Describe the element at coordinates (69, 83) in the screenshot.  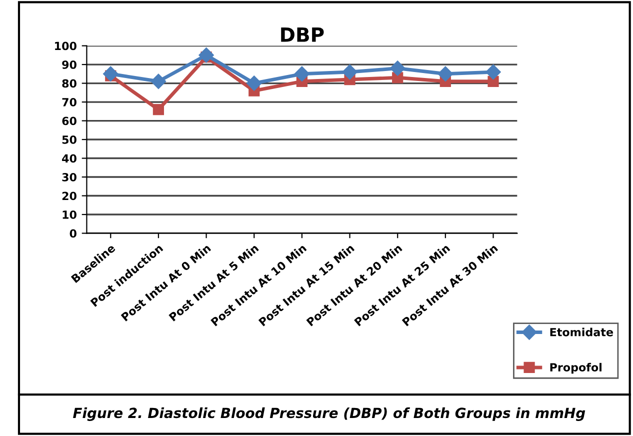
I see `y-tick-label: 80` at that location.